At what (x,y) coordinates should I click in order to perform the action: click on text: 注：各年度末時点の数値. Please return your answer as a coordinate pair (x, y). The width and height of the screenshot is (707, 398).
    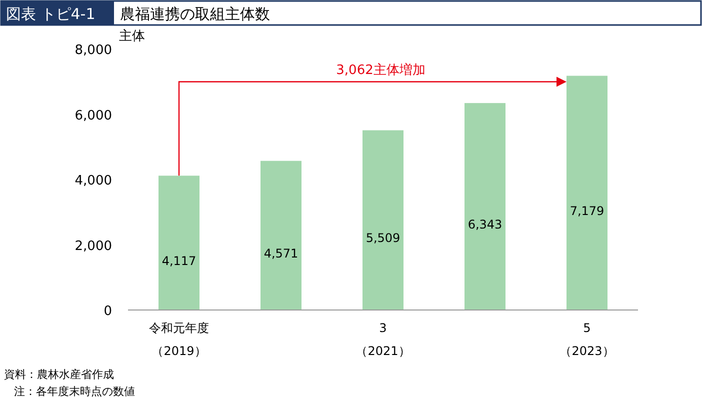
    Looking at the image, I should click on (74, 391).